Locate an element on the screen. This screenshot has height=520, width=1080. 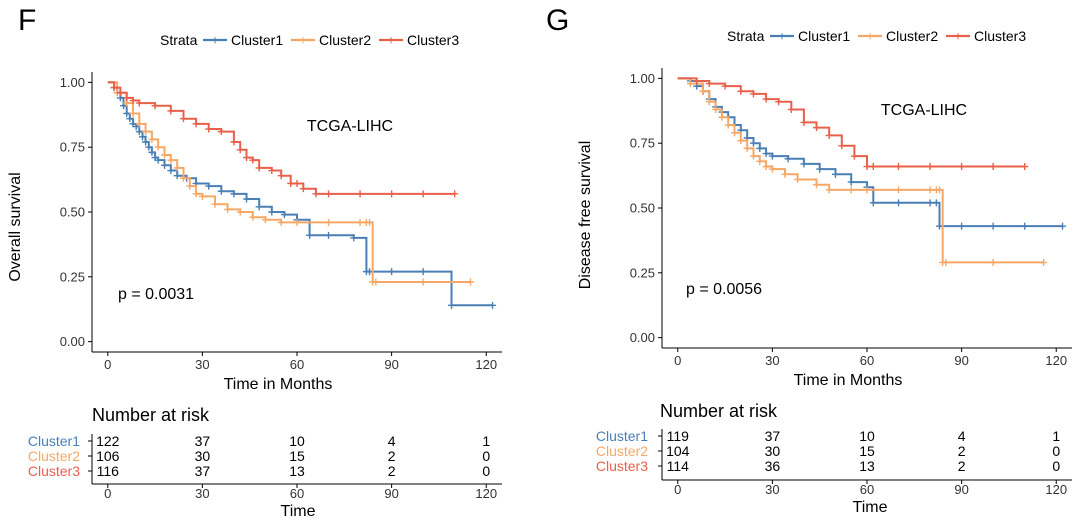
risk-value: 30 is located at coordinates (773, 451).